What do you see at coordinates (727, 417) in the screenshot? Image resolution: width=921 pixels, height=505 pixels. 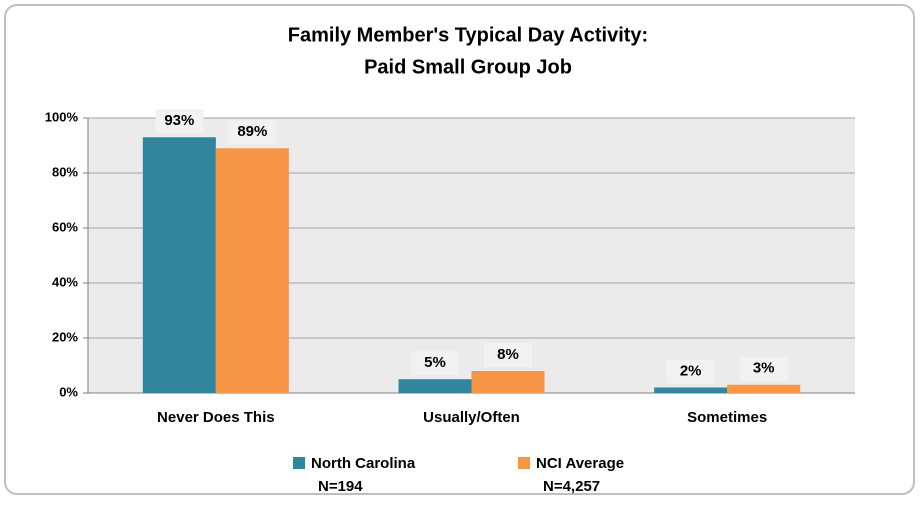 I see `x-tick-label: Sometimes` at bounding box center [727, 417].